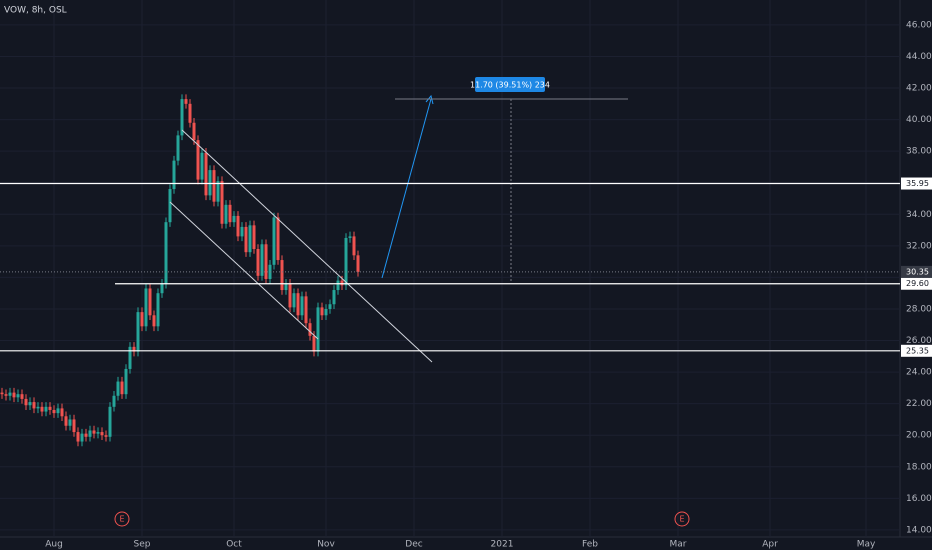 The image size is (932, 550). Describe the element at coordinates (919, 436) in the screenshot. I see `y-tick-label: 20.00` at that location.